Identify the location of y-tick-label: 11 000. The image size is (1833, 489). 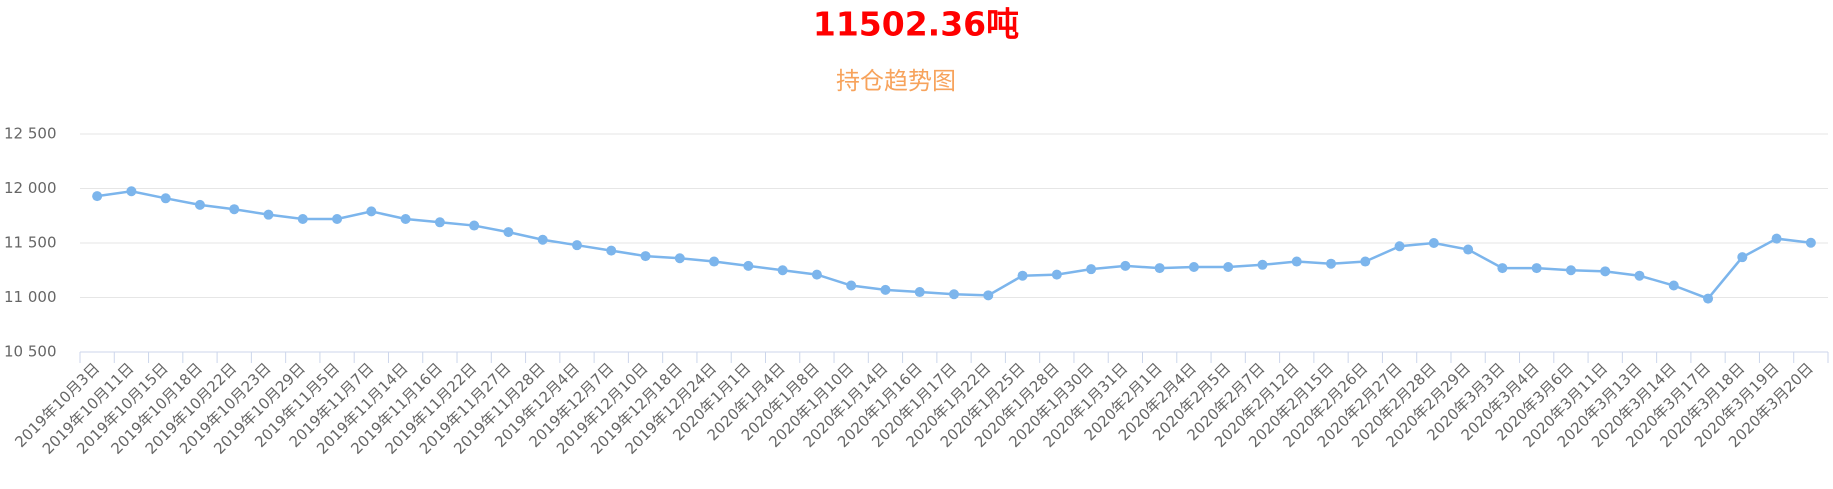
(30, 297).